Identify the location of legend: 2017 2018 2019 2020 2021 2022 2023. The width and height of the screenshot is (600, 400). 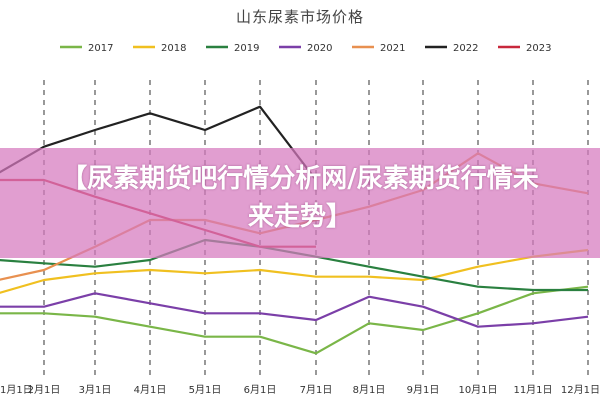
(305, 48).